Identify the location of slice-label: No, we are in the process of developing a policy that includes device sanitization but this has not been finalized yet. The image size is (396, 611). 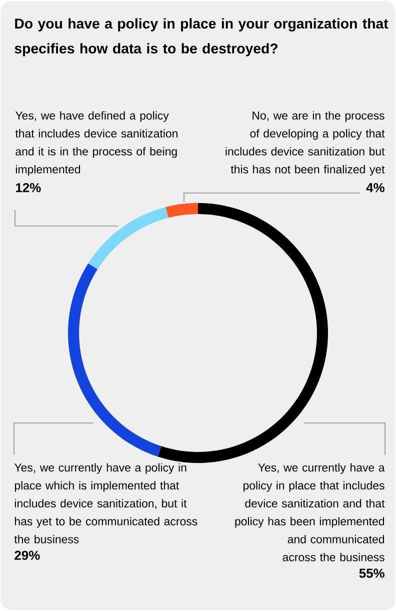
(305, 143).